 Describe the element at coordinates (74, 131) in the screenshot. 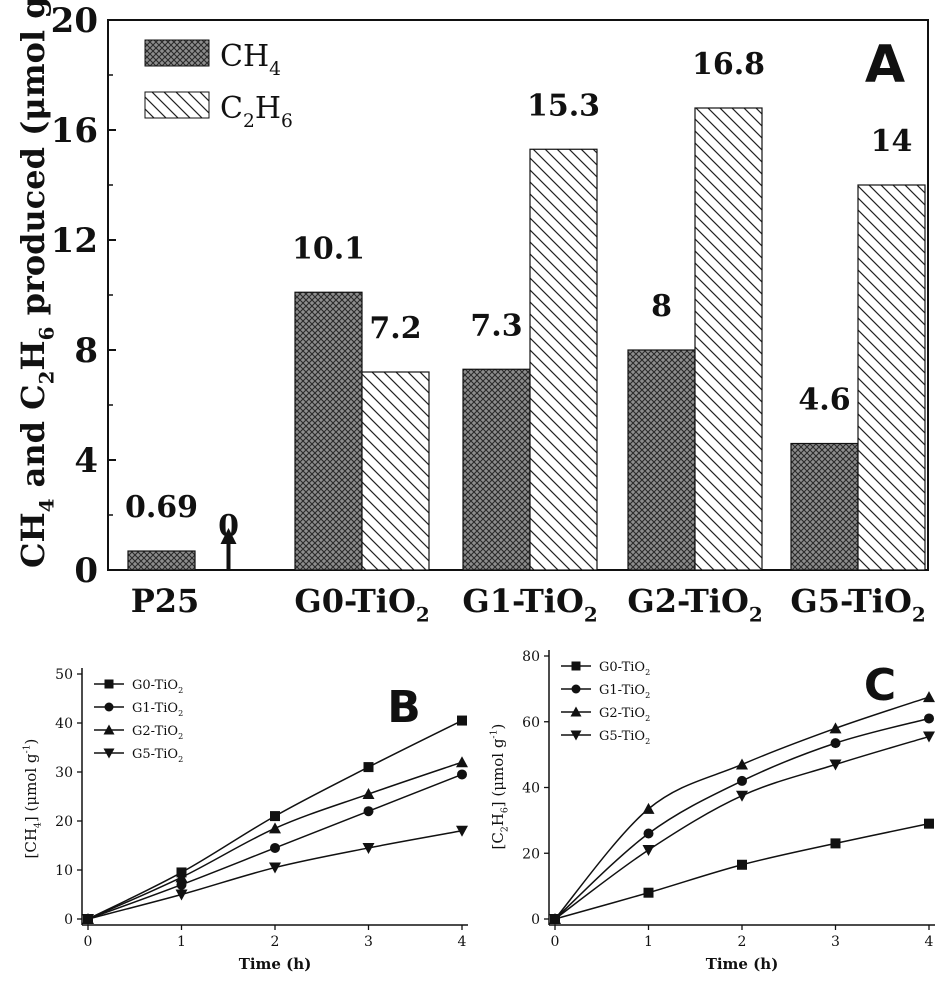

I see `y-tick-label: 16` at that location.